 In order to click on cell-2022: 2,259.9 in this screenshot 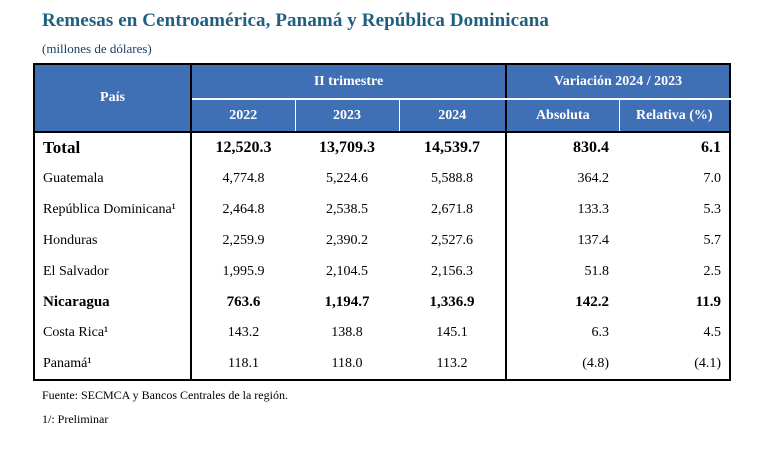, I will do `click(243, 240)`.